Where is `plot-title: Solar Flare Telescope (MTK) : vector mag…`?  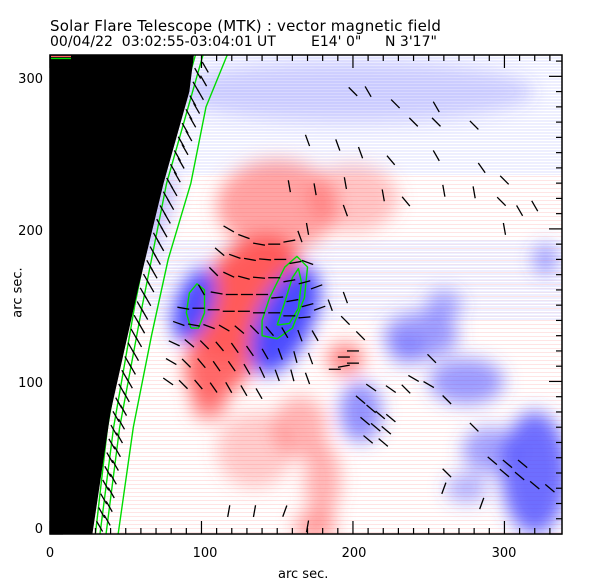
plot-title: Solar Flare Telescope (MTK) : vector mag… is located at coordinates (246, 26).